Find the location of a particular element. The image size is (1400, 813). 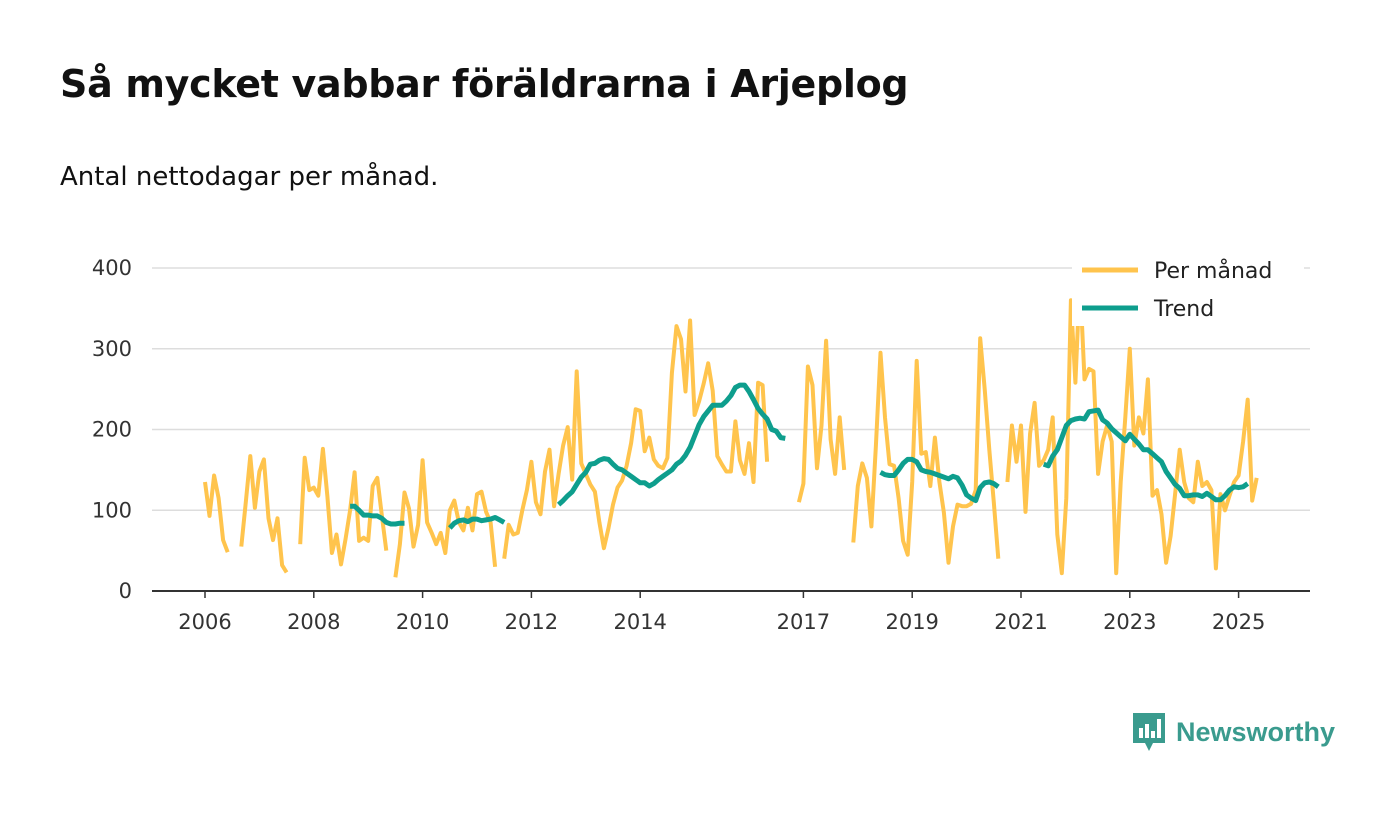

x-tick-label: 2021 is located at coordinates (1020, 622).